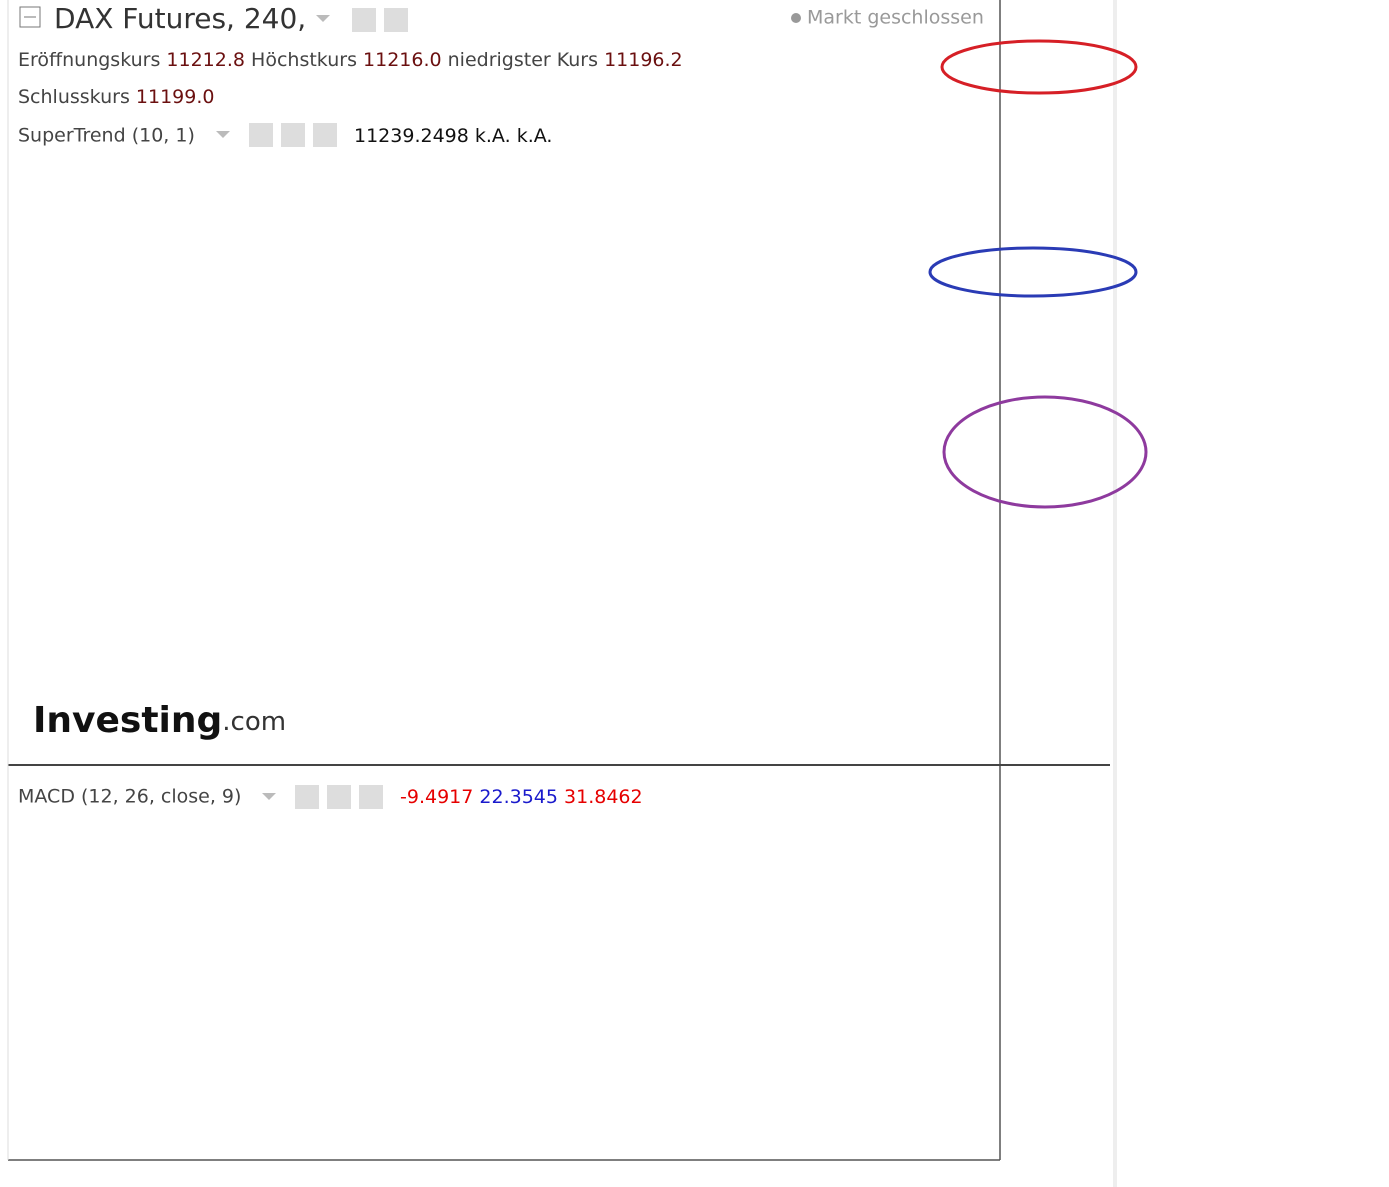 The height and width of the screenshot is (1187, 1389). I want to click on logo: Investing.com, so click(159, 720).